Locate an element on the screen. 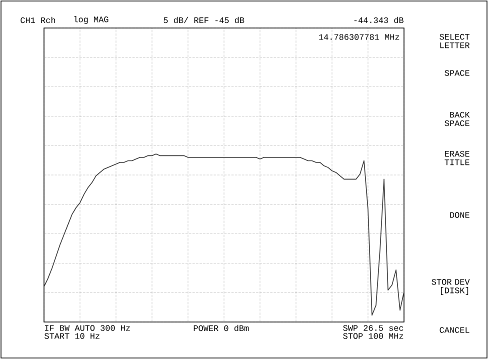 The width and height of the screenshot is (488, 359). text: START 10 Hz is located at coordinates (72, 336).